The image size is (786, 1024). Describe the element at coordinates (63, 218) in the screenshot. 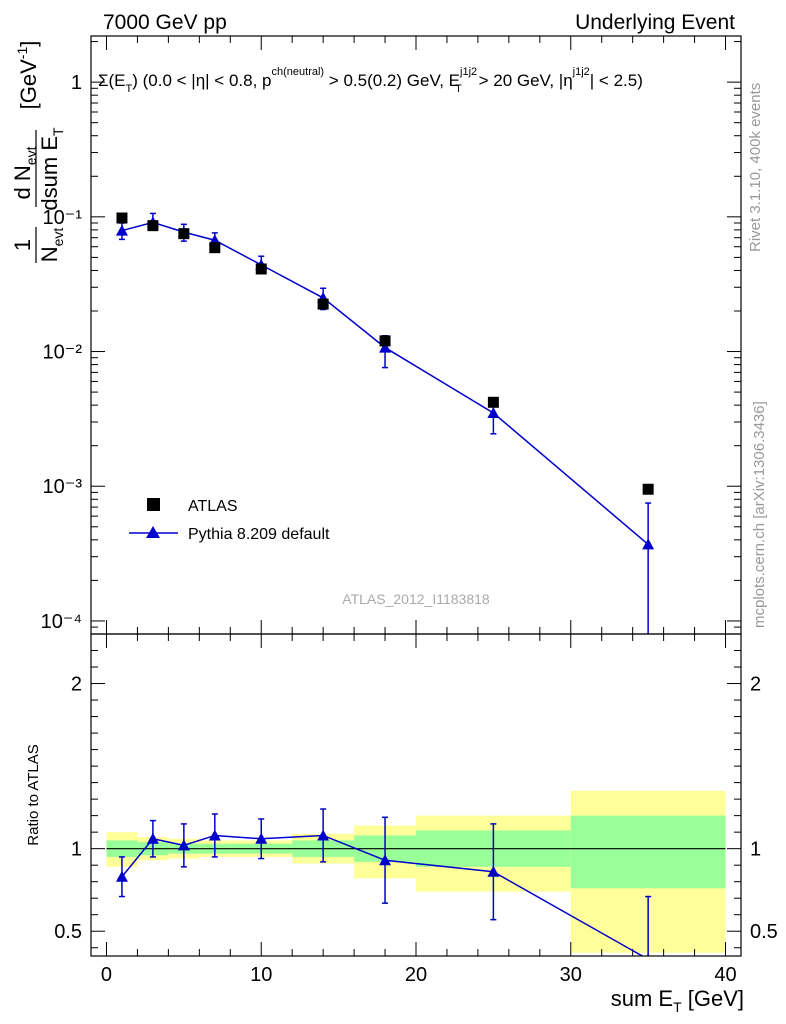

I see `main-ytick-label: 10⁻¹` at that location.